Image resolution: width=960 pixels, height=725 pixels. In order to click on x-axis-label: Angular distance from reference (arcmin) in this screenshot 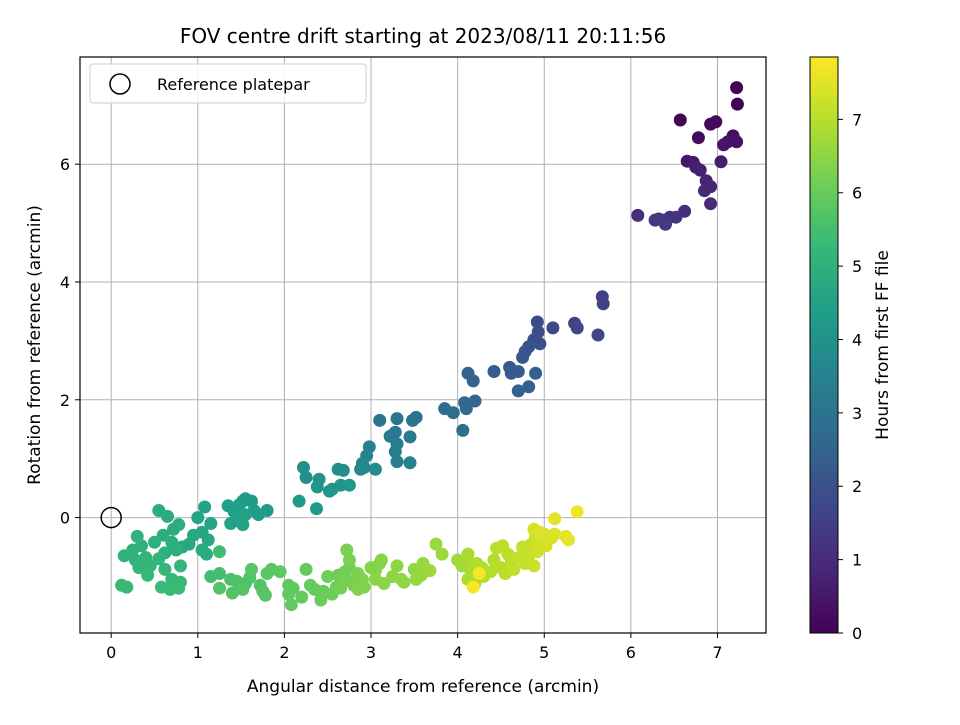, I will do `click(423, 687)`.